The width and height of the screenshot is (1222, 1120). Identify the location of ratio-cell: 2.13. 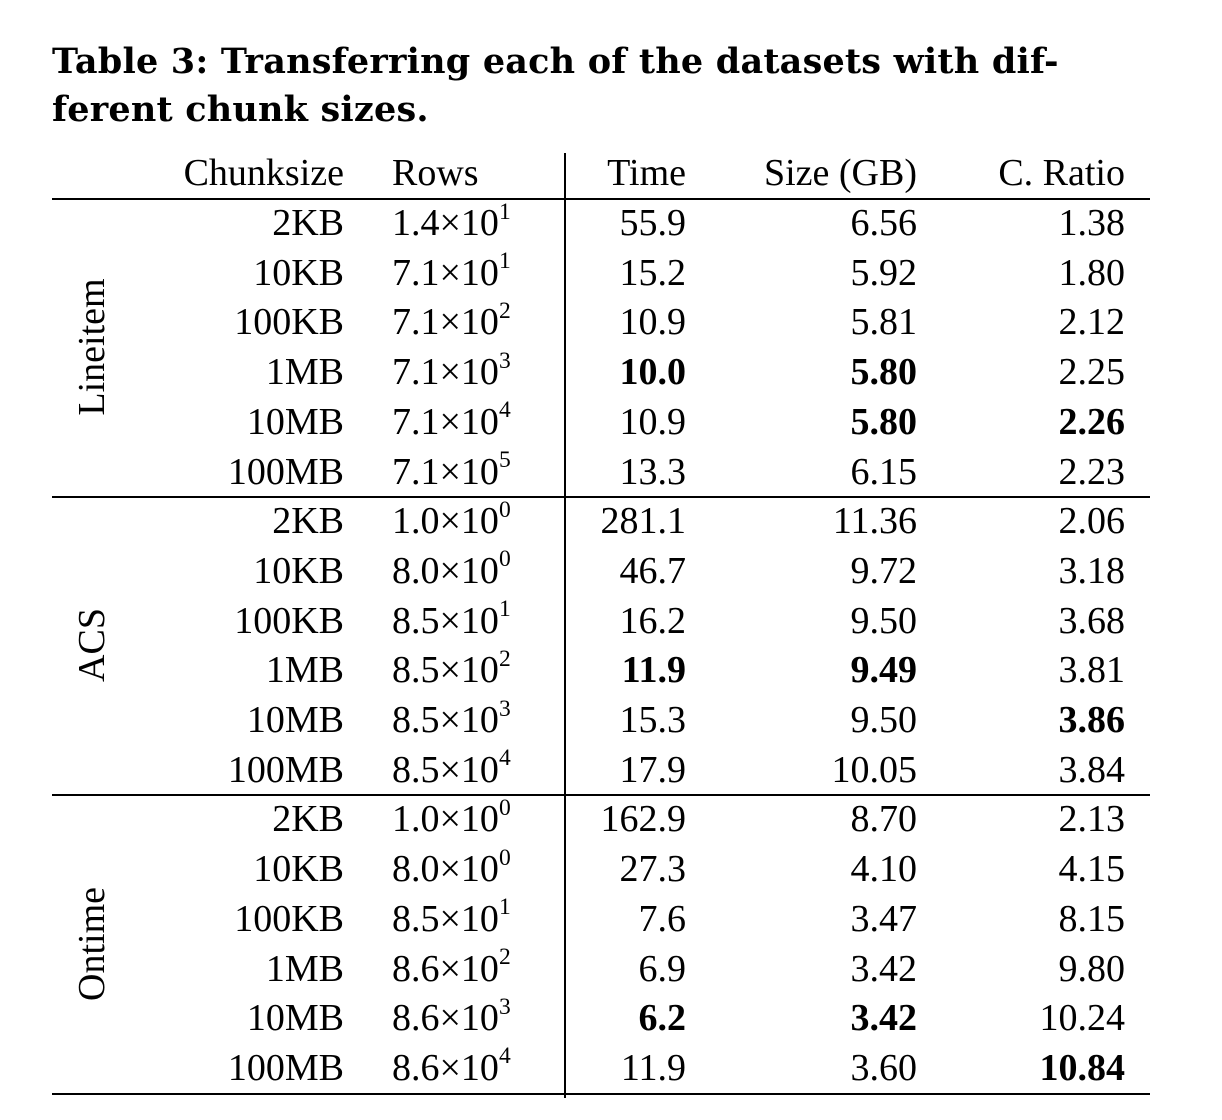
(1092, 819).